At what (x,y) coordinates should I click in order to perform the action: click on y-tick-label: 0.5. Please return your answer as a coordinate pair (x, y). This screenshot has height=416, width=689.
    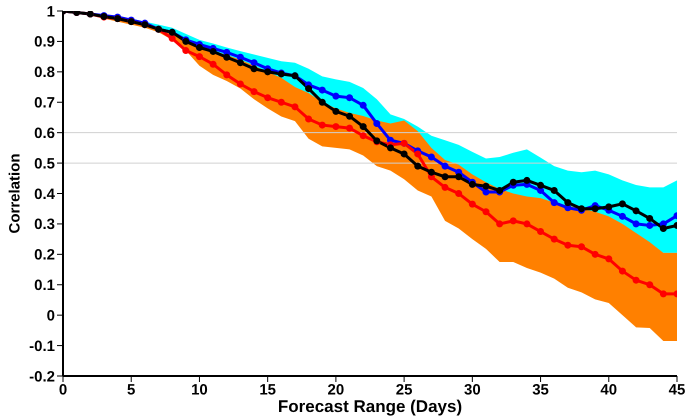
    Looking at the image, I should click on (44, 163).